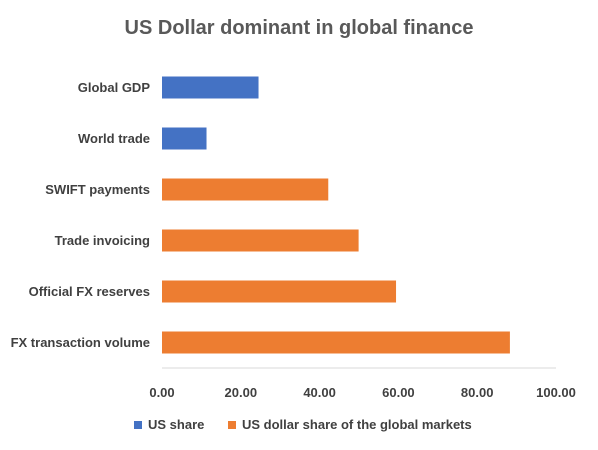  Describe the element at coordinates (299, 28) in the screenshot. I see `chart-title: US Dollar dominant in global finance` at that location.